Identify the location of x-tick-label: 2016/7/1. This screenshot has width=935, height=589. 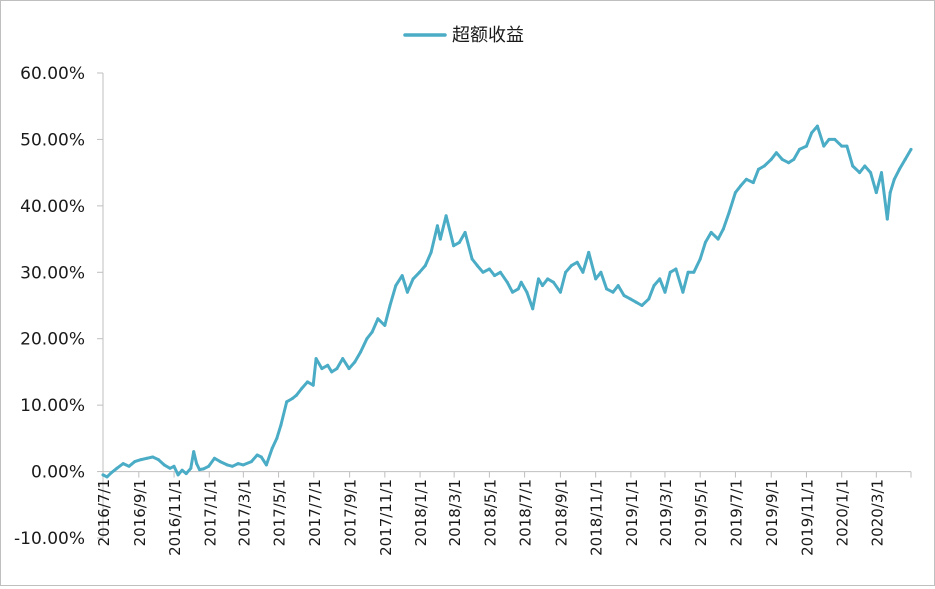
(104, 512).